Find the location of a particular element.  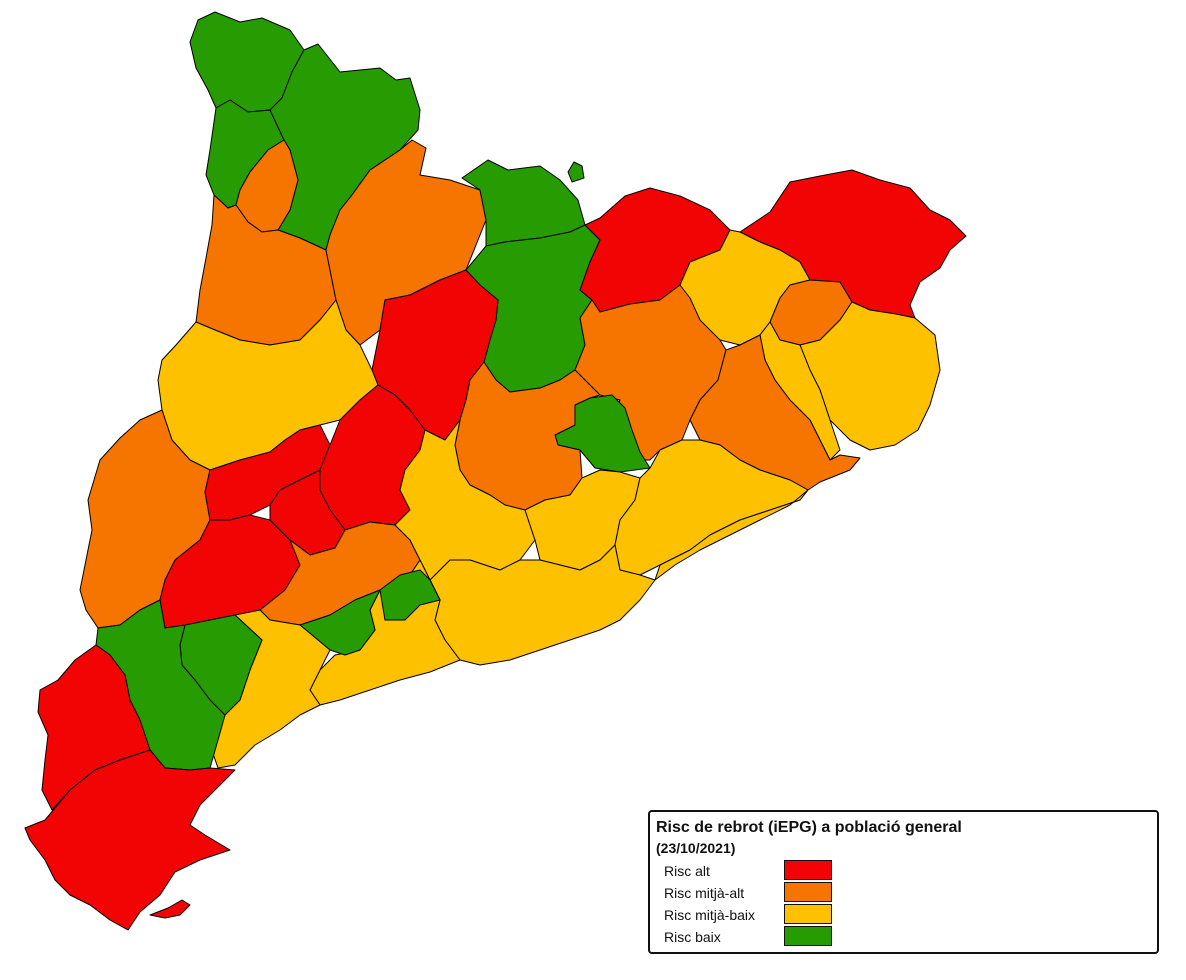

legend-item-risc-mitja-baix: Risc mitjà-baix is located at coordinates (764, 915).